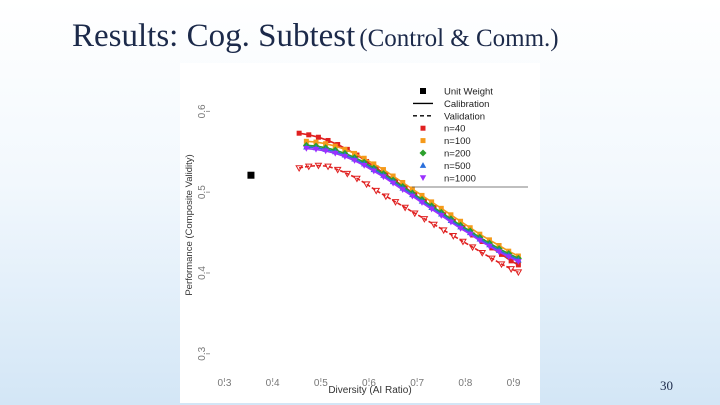 The image size is (720, 405). Describe the element at coordinates (315, 36) in the screenshot. I see `slide-title: Results: Cog. Subtest (Control & Comm.)` at that location.